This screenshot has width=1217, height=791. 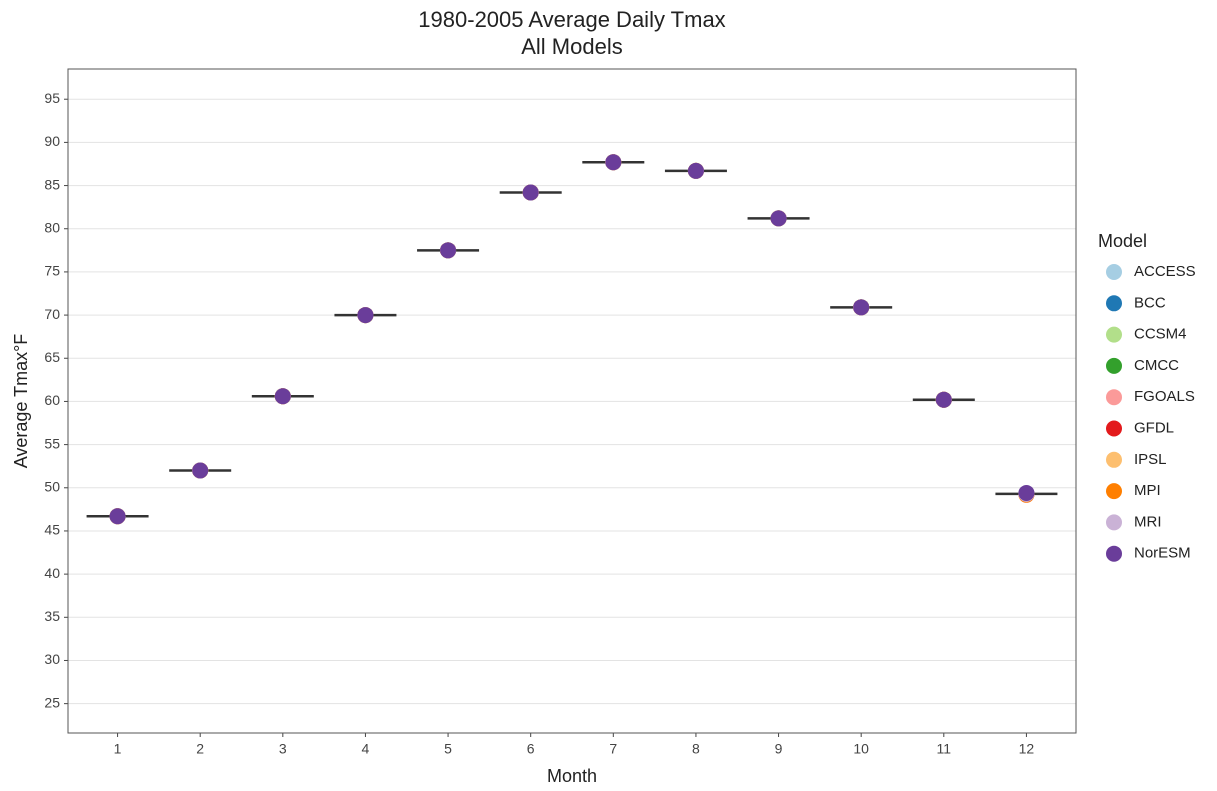 I want to click on x-tick-label: 1, so click(x=118, y=749).